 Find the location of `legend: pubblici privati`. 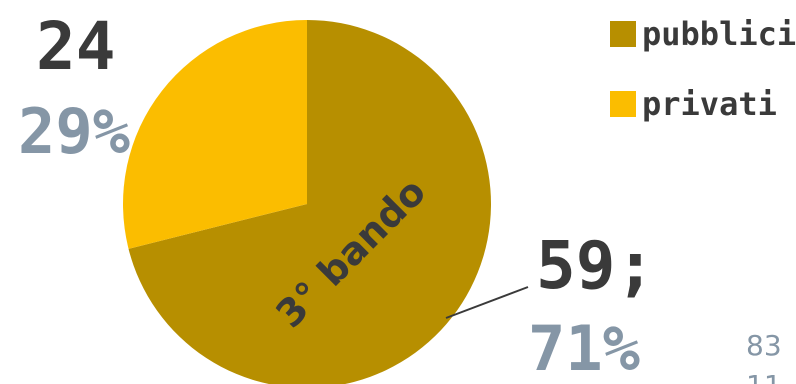

legend: pubblici privati is located at coordinates (703, 69).